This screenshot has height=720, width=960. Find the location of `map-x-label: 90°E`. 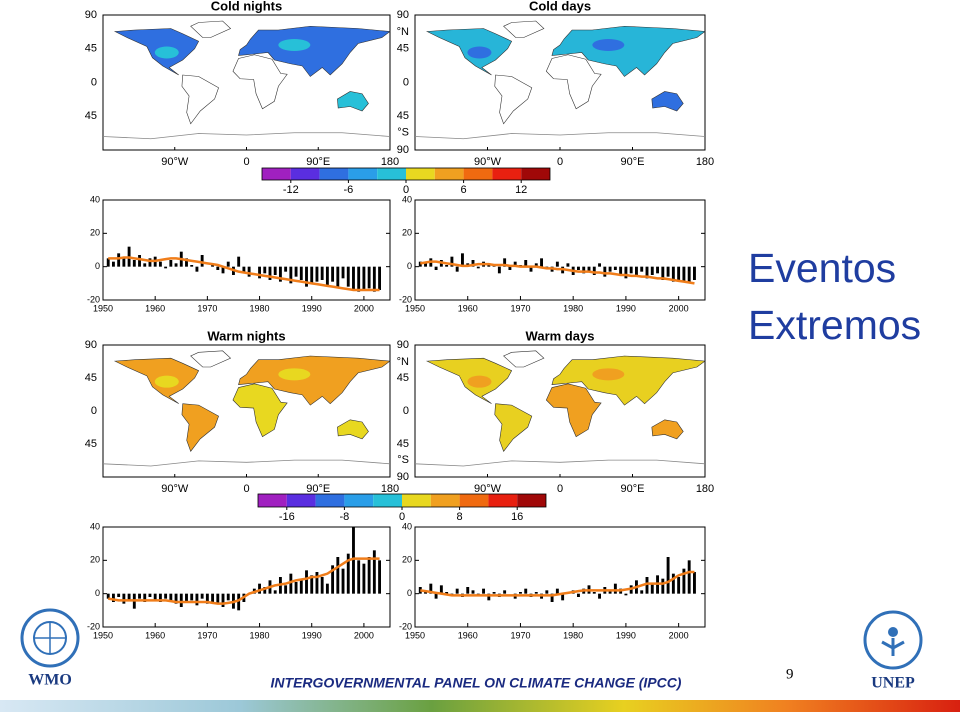

map-x-label: 90°E is located at coordinates (318, 162).